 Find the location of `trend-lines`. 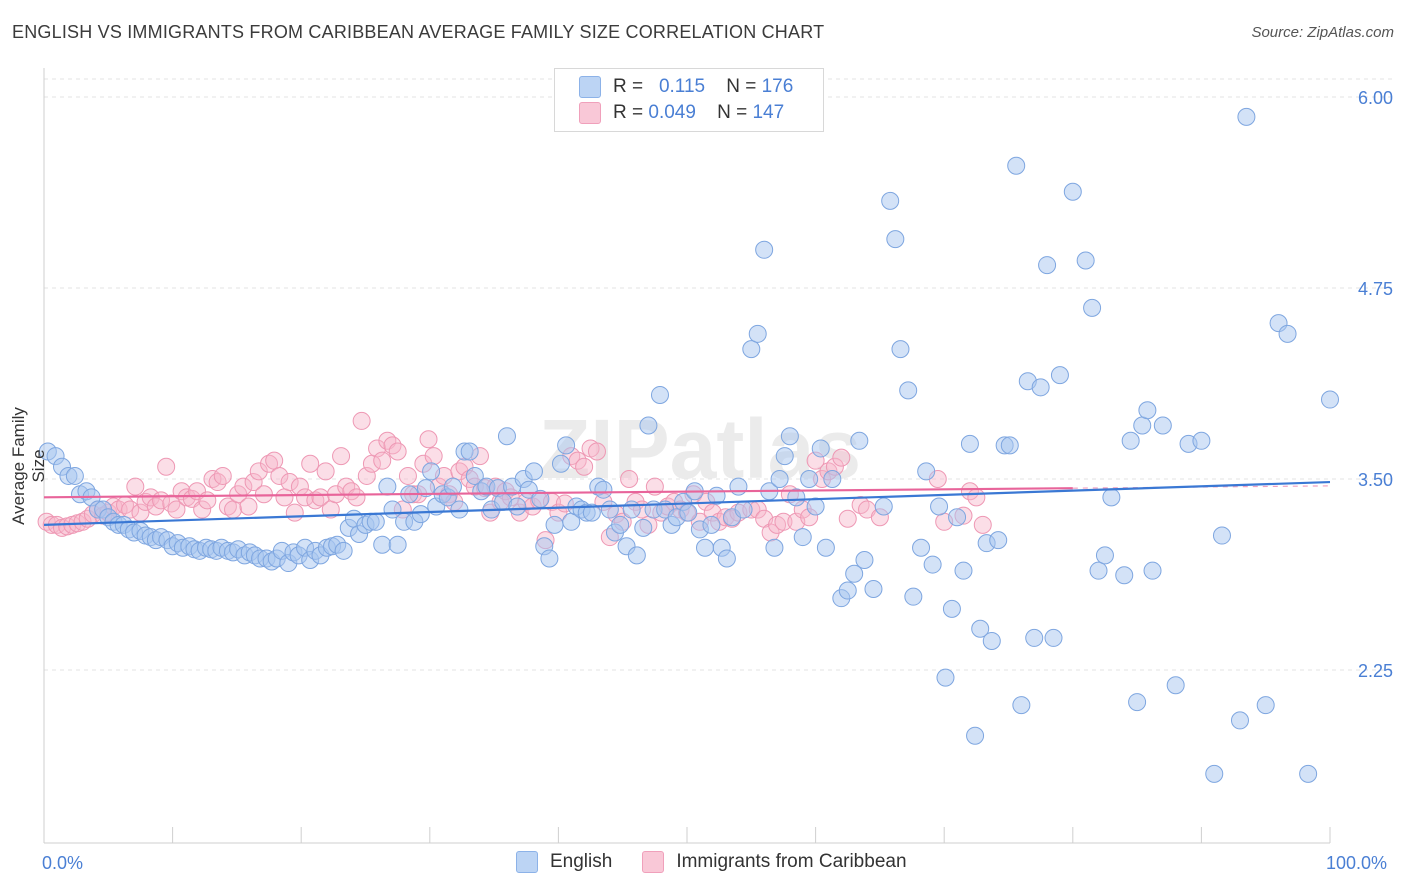

trend-lines is located at coordinates (687, 503).